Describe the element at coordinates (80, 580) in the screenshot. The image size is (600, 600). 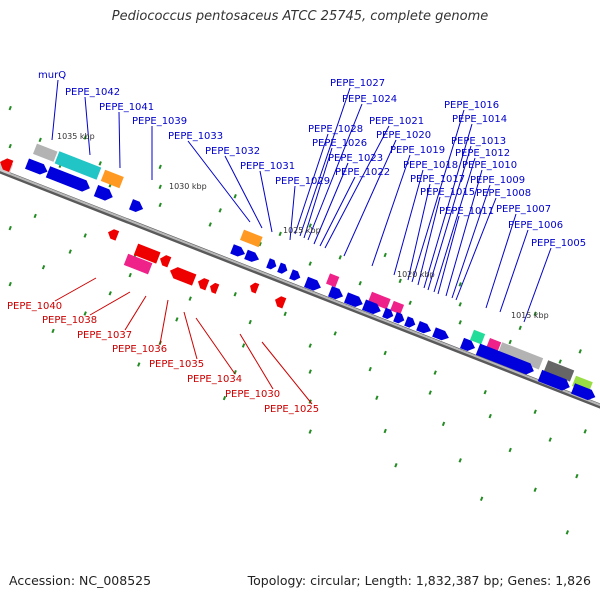
I see `accession-text: Accession: NC_008525` at that location.